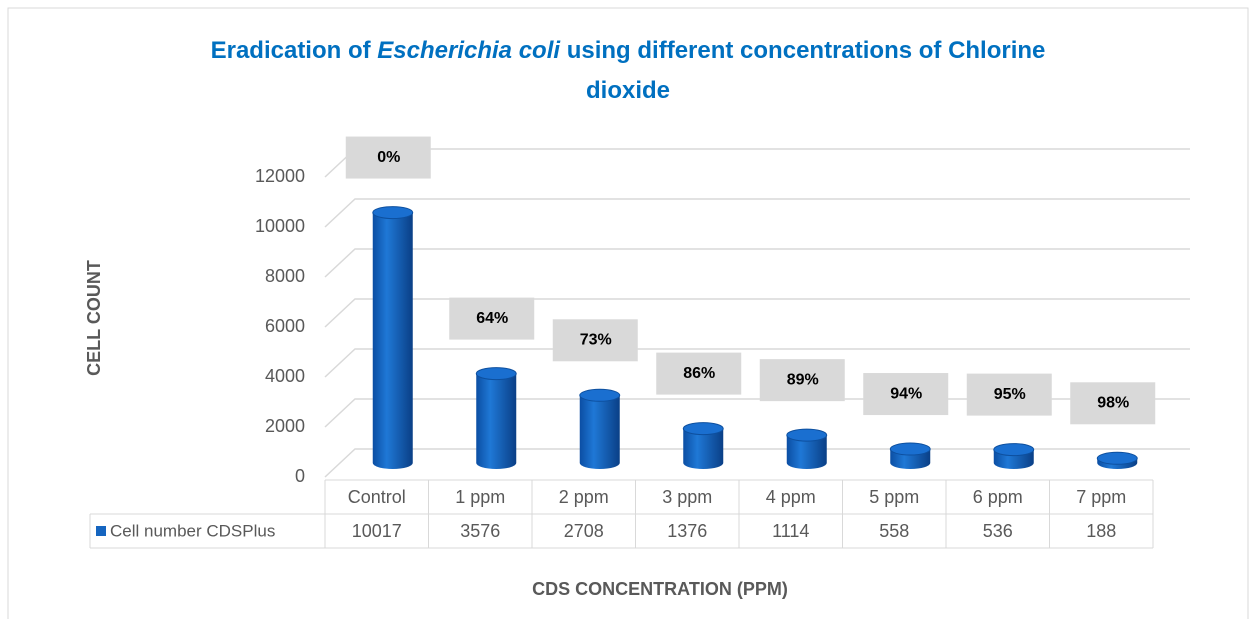 Image resolution: width=1256 pixels, height=624 pixels. I want to click on title-segment: Eradication of, so click(294, 50).